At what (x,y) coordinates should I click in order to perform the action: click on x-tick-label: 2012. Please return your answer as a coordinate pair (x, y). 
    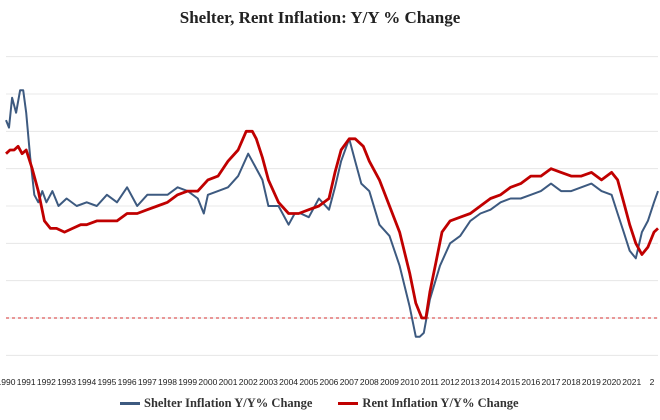
    Looking at the image, I should click on (450, 382).